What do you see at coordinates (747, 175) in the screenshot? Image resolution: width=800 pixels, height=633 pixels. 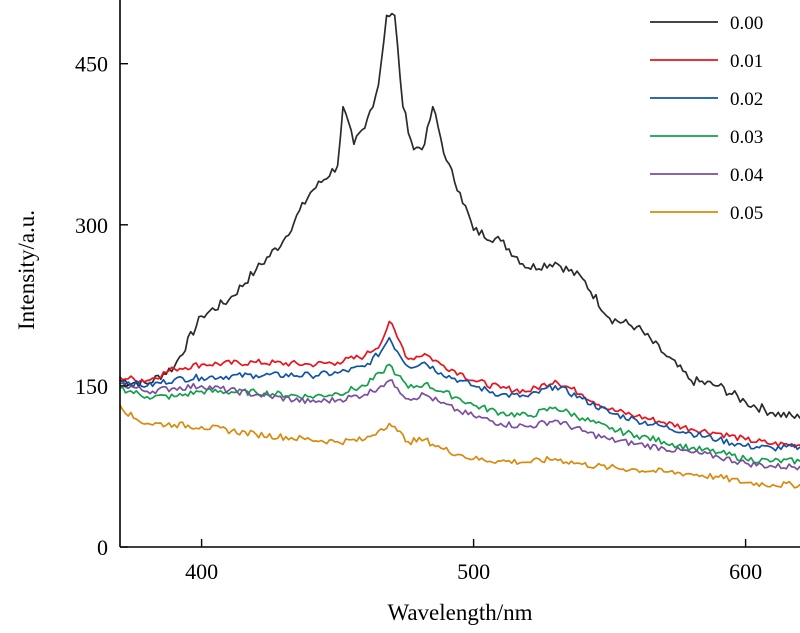 I see `legend-label-0.04: 0.04` at bounding box center [747, 175].